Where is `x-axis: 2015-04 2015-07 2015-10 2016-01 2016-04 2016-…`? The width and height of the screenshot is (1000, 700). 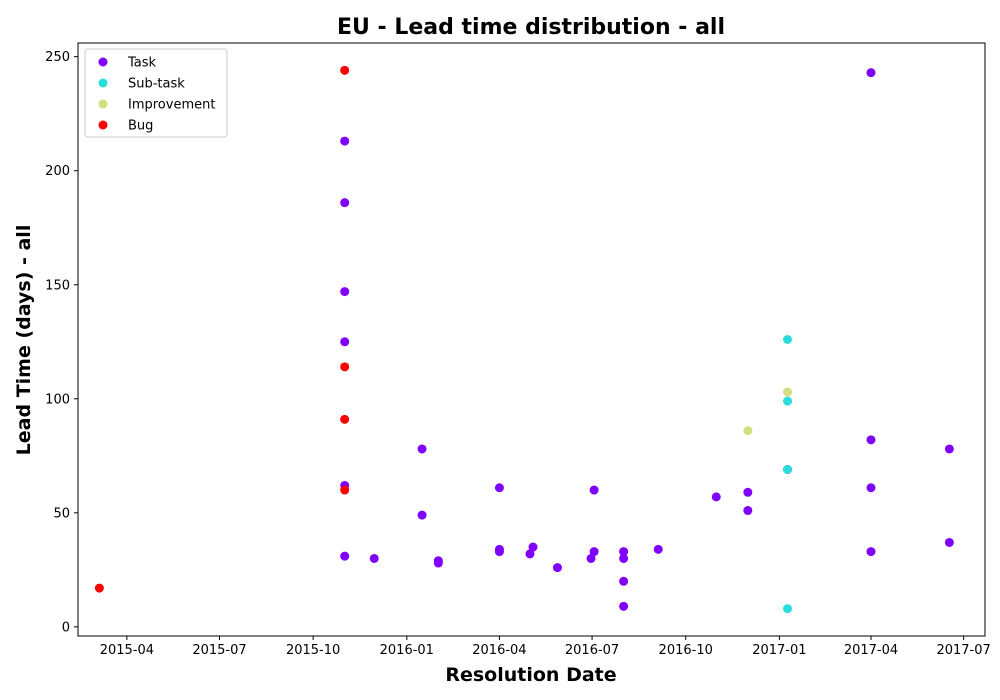
x-axis: 2015-04 2015-07 2015-10 2016-01 2016-04 2016-… is located at coordinates (545, 647).